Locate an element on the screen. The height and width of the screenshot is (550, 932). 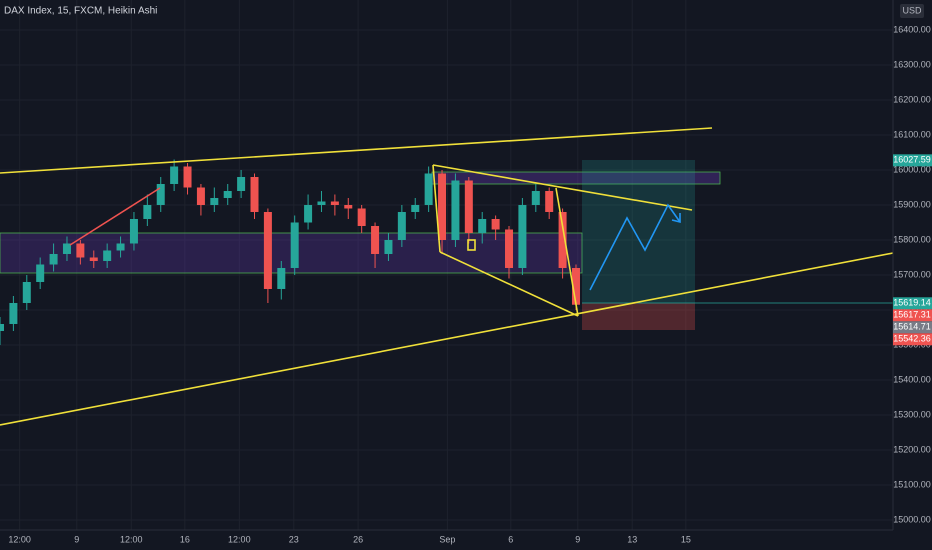
arrow-head is located at coordinates (676, 218).